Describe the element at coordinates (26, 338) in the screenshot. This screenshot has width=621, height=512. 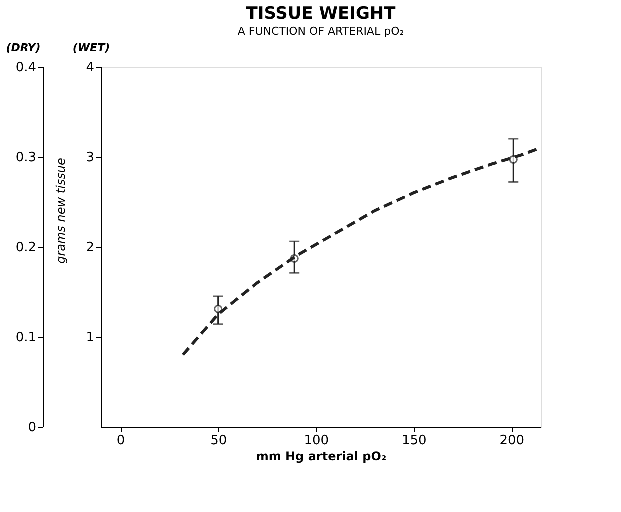
I see `y-tick-label: 0.1` at that location.